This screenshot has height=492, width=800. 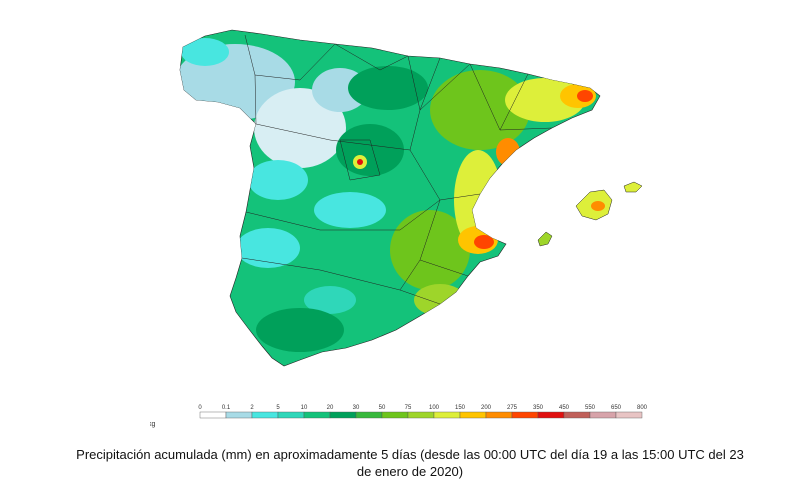 I want to click on precip-max-alicante-core, so click(x=484, y=242).